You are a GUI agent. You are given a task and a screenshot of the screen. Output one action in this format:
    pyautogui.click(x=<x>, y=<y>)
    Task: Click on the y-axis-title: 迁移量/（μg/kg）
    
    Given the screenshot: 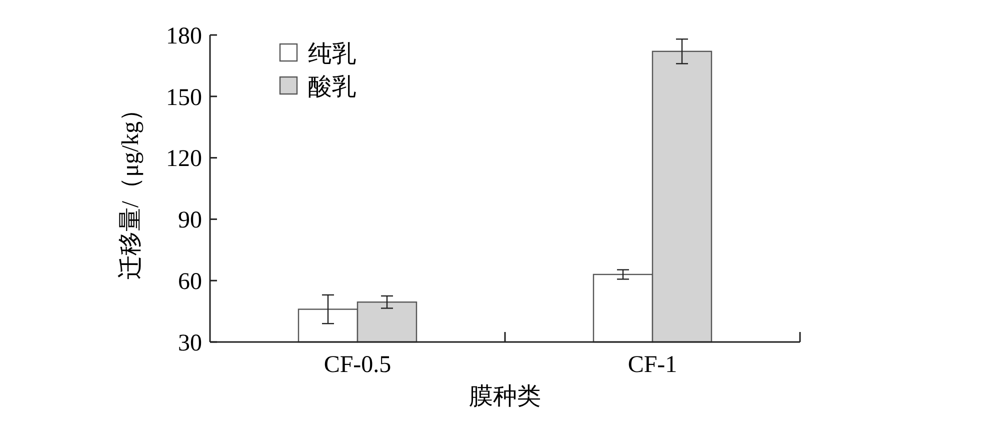 What is the action you would take?
    pyautogui.click(x=130, y=188)
    